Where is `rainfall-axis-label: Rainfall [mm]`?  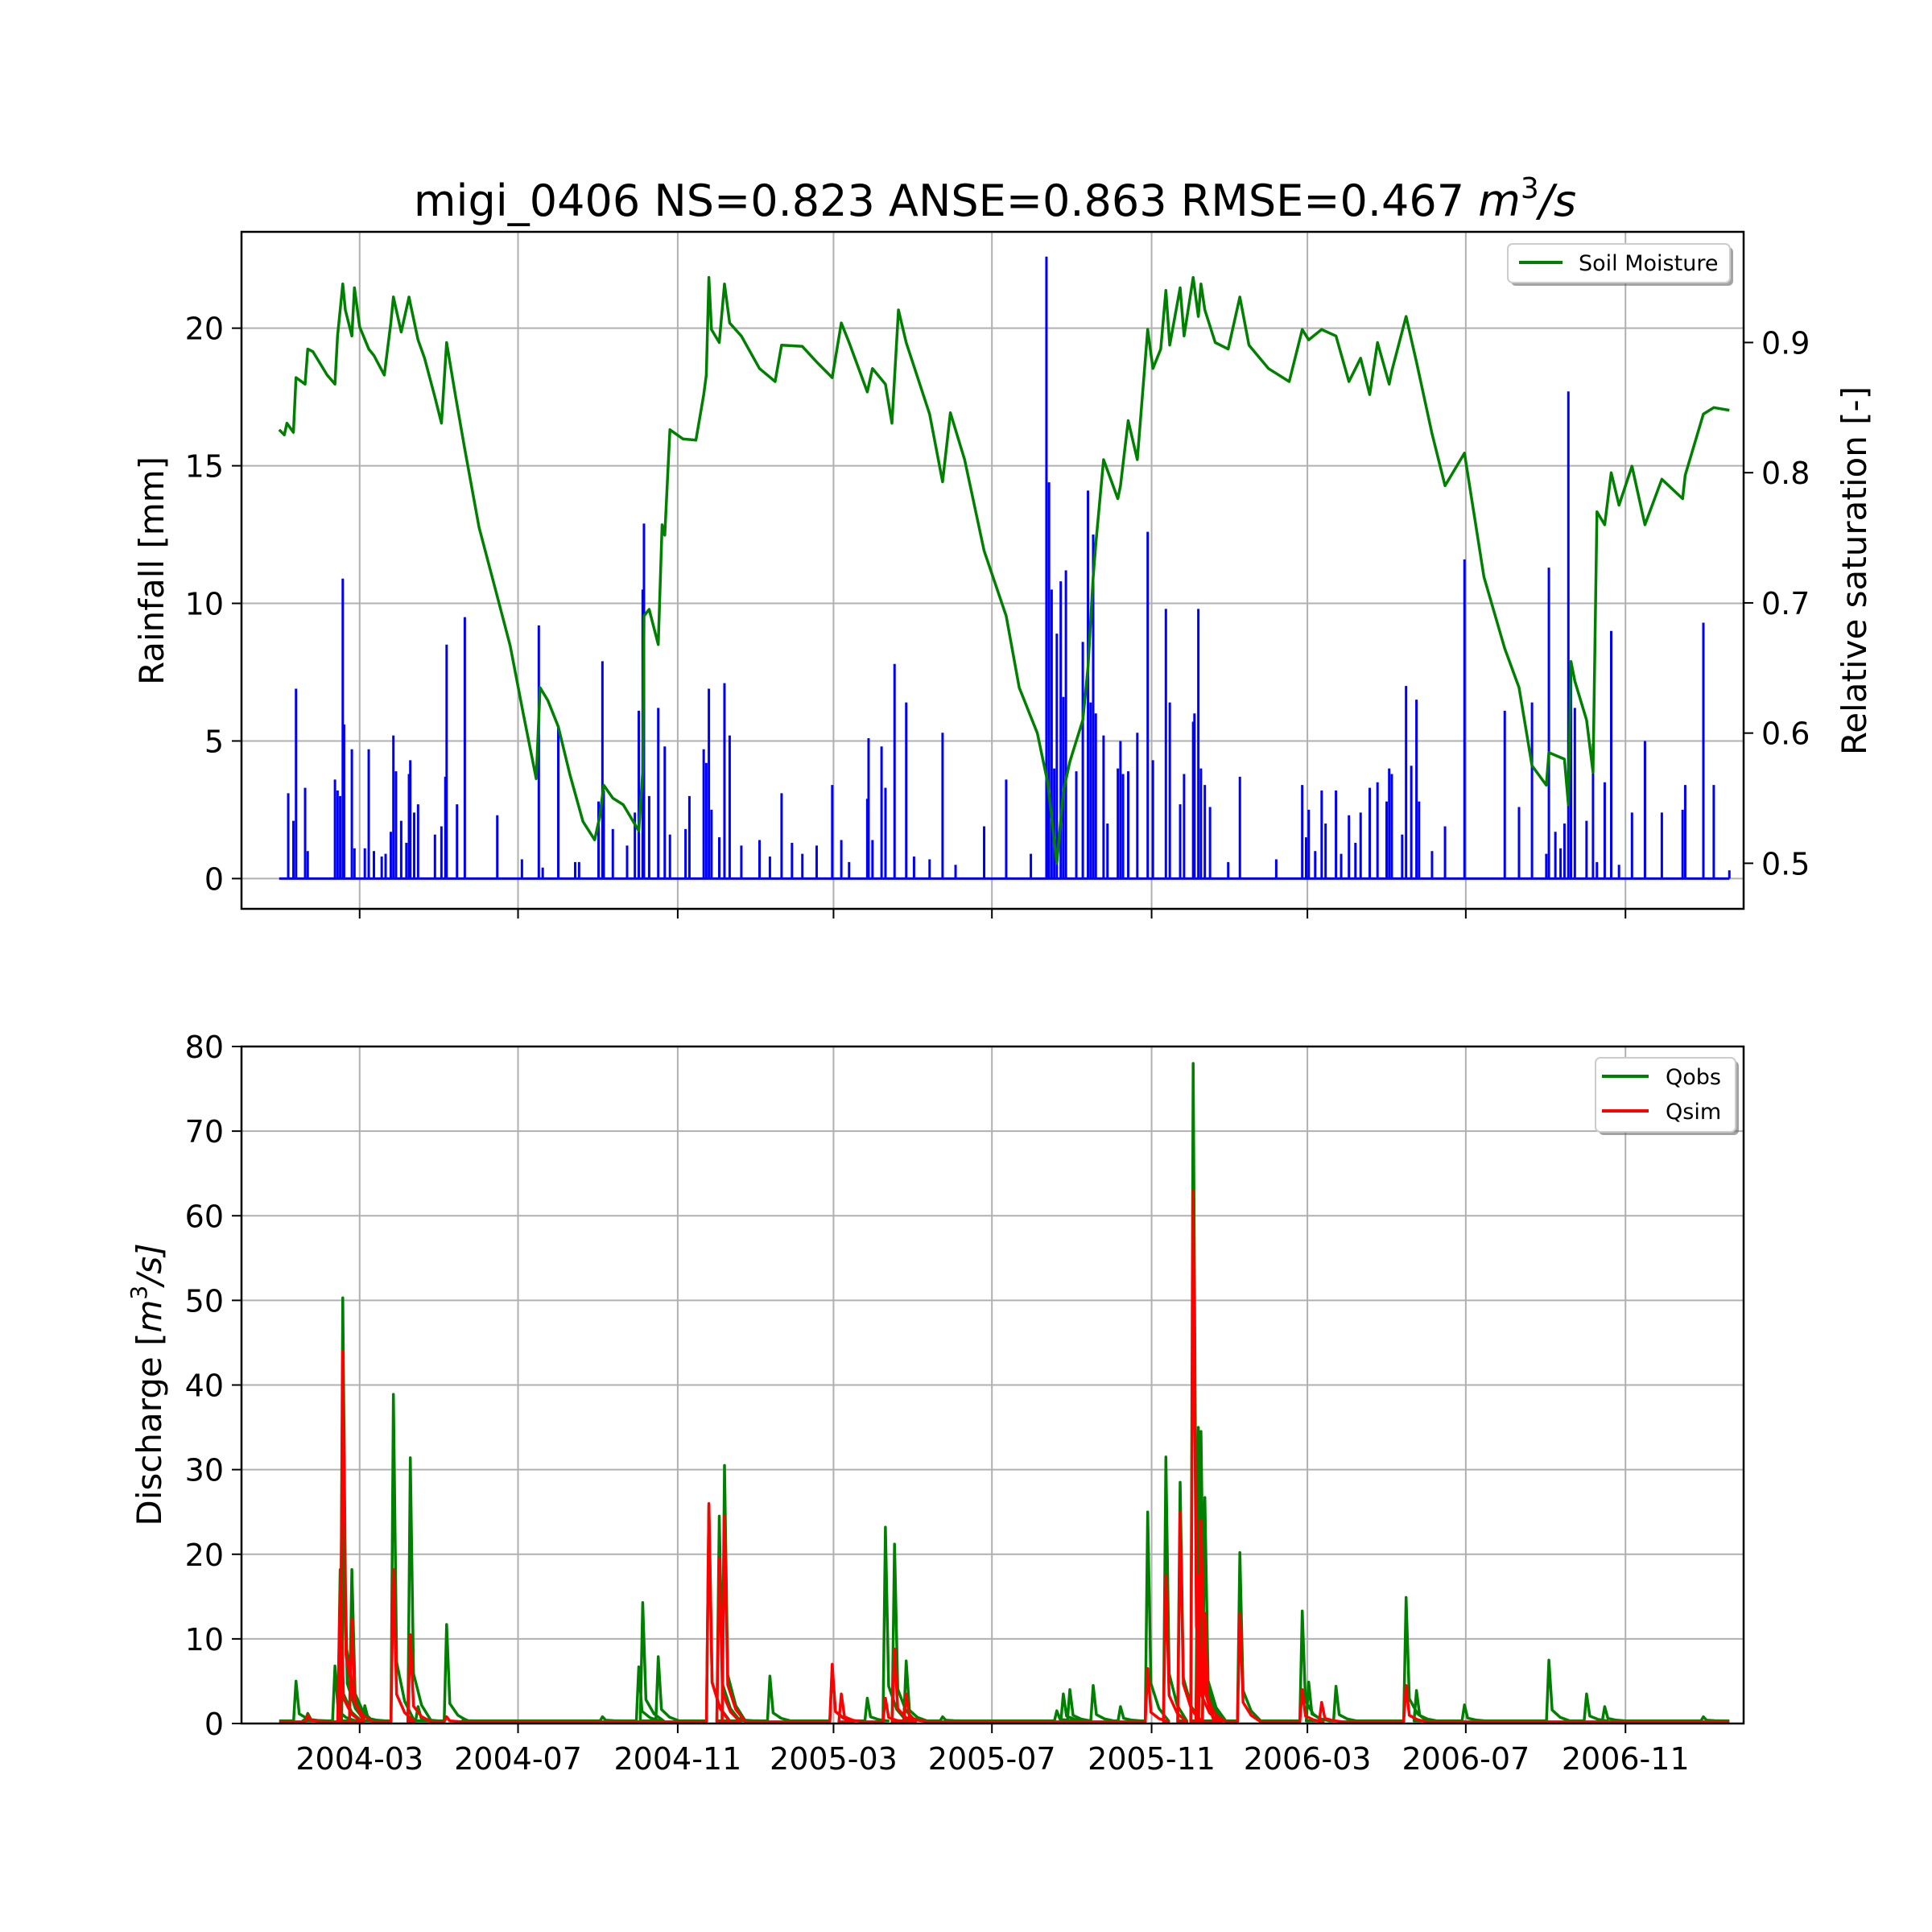
rainfall-axis-label: Rainfall [mm] is located at coordinates (151, 570).